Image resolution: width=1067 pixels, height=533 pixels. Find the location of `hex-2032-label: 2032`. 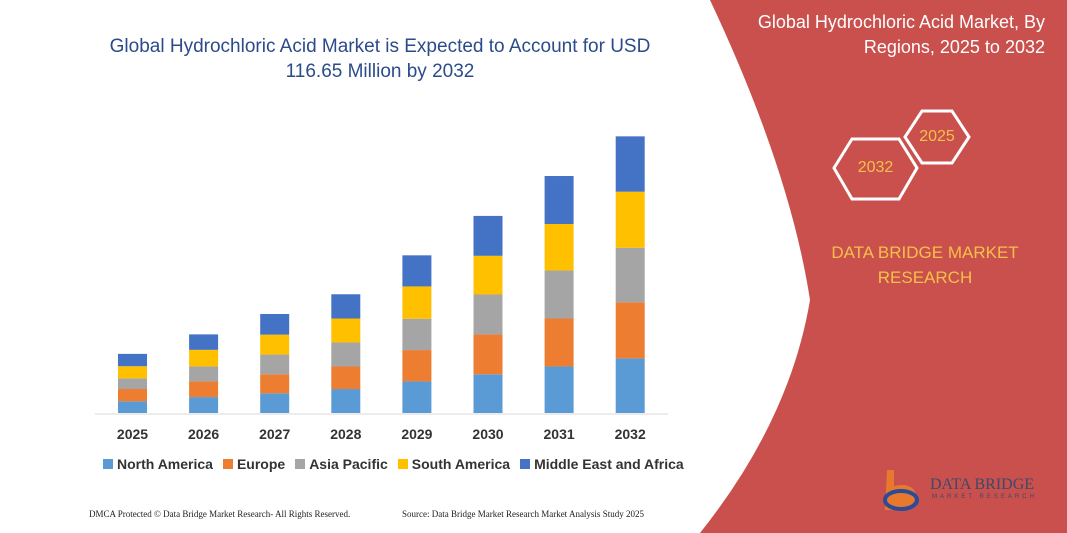

hex-2032-label: 2032 is located at coordinates (875, 167).